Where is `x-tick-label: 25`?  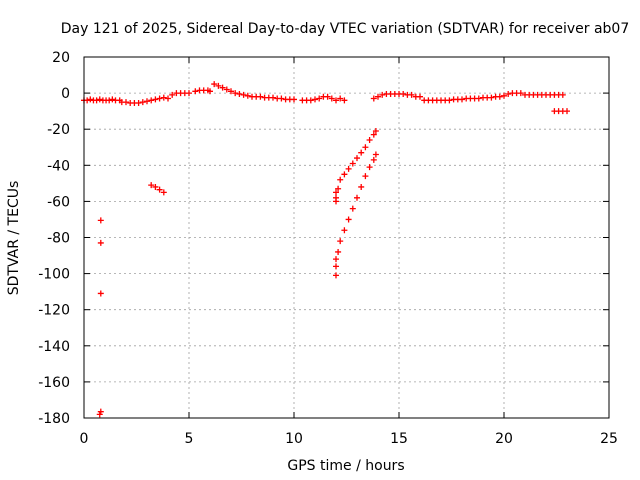
x-tick-label: 25 is located at coordinates (609, 439).